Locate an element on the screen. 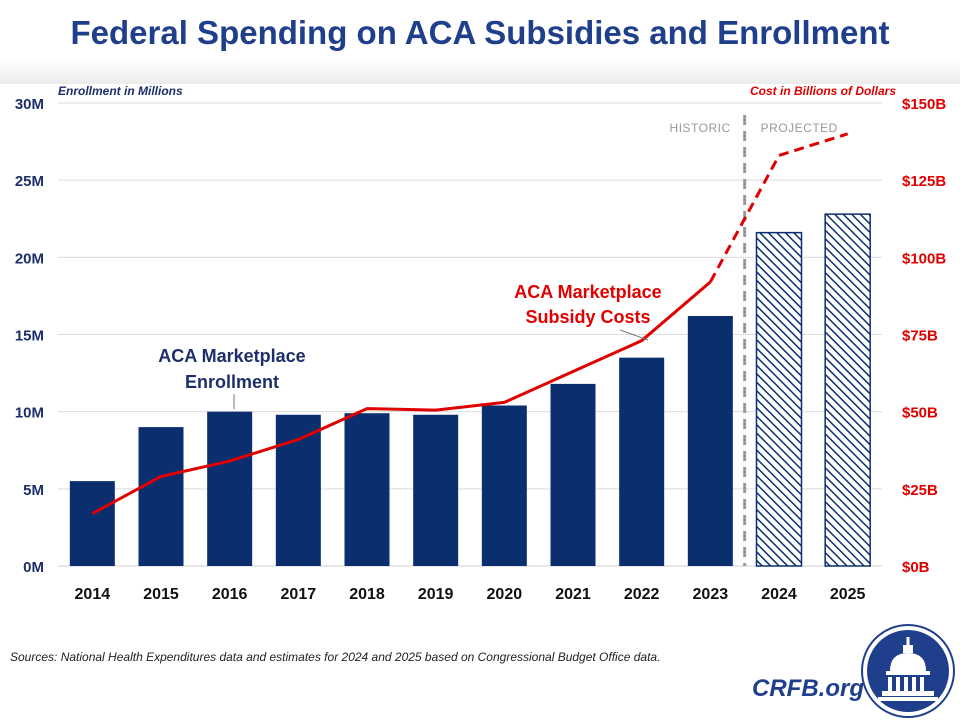  right-tick-label: $100B is located at coordinates (924, 258).